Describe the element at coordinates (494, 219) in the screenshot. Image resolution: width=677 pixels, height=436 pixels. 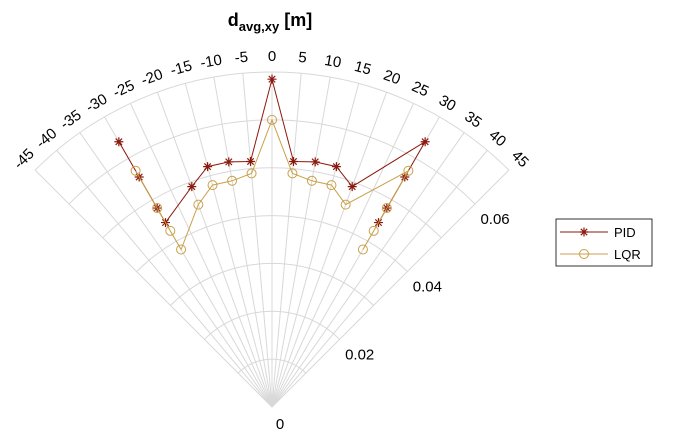
I see `r-tick-label: 0.06` at that location.